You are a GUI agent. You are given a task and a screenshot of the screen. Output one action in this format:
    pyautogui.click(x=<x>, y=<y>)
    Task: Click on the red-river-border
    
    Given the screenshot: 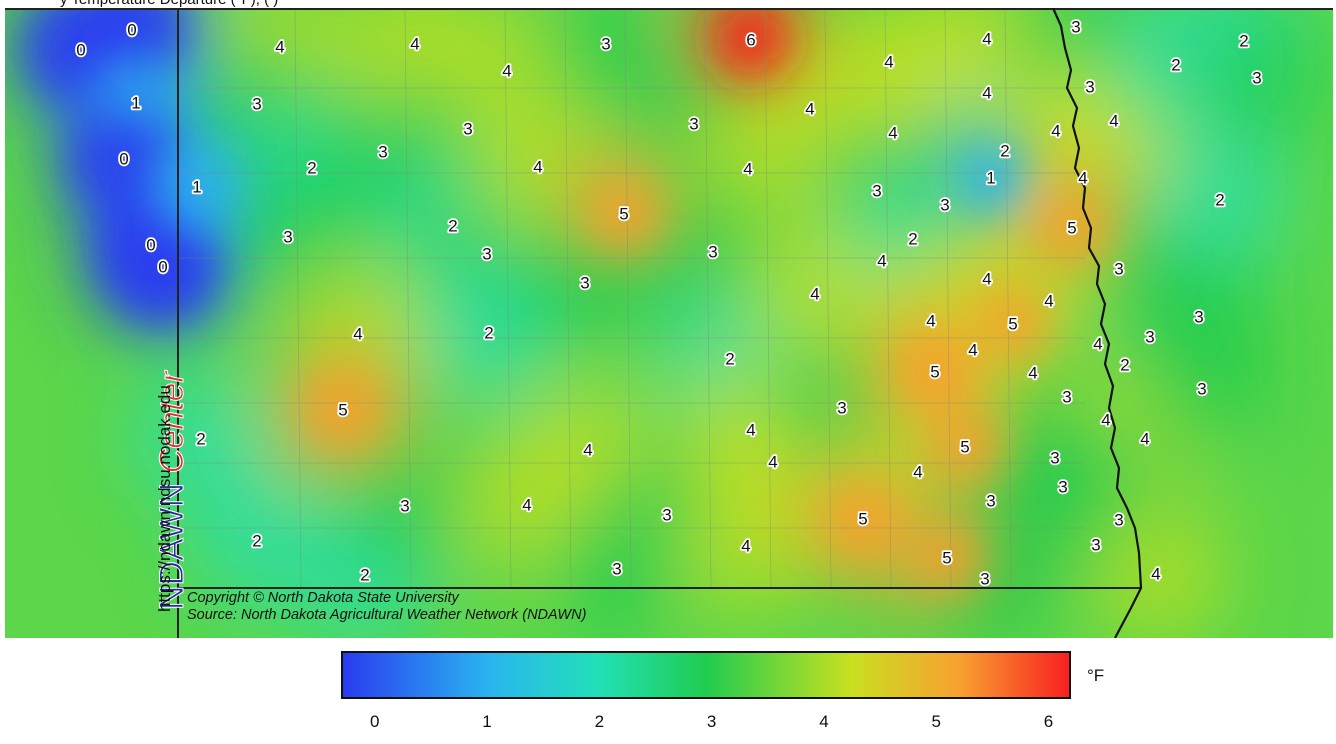 What is the action you would take?
    pyautogui.click(x=1097, y=323)
    